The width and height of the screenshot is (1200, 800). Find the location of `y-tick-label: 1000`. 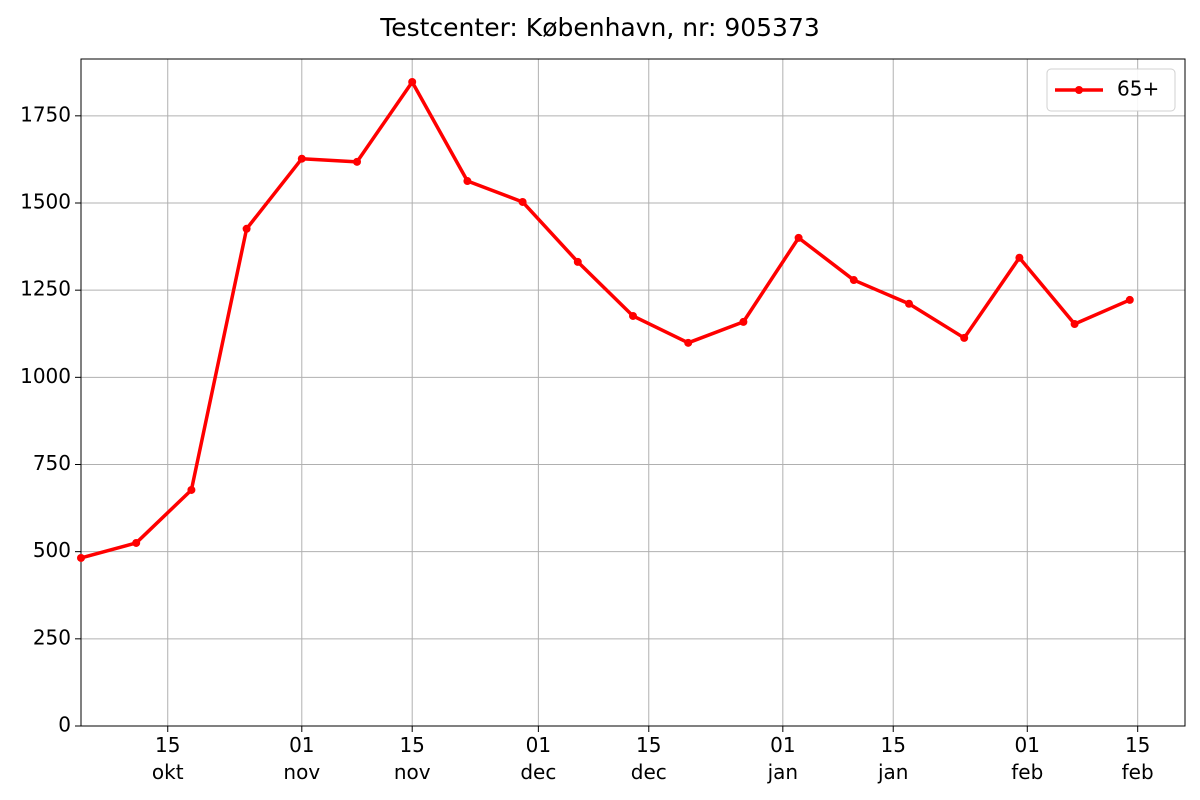

y-tick-label: 1000 is located at coordinates (45, 376).